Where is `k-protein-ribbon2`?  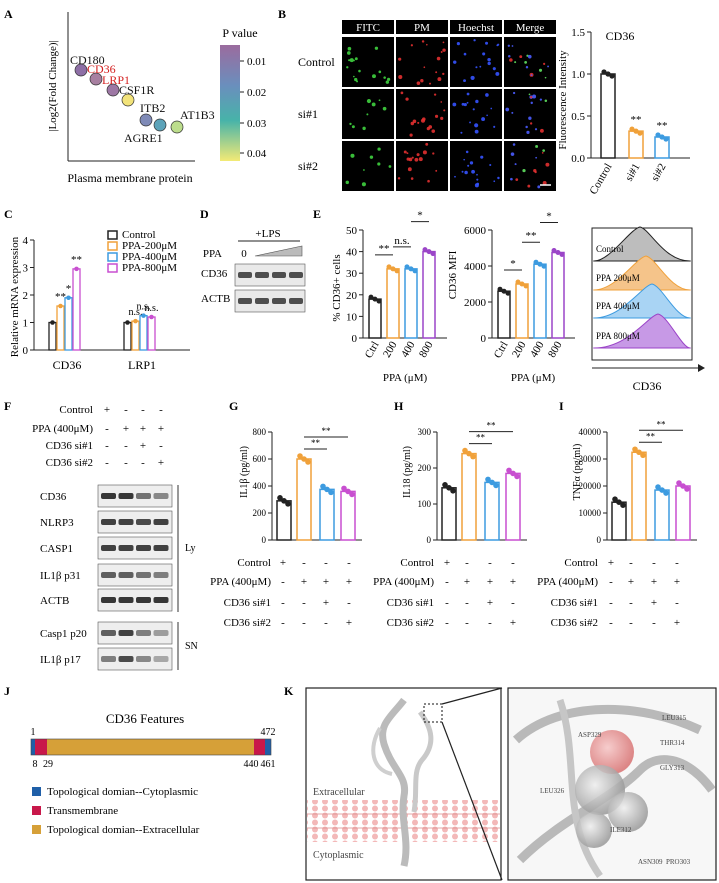
k-protein-ribbon2 is located at coordinates (422, 761).